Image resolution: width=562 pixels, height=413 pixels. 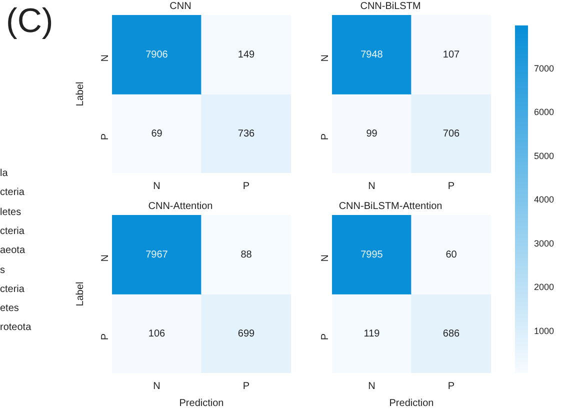 I want to click on data-label: 99, so click(x=372, y=134).